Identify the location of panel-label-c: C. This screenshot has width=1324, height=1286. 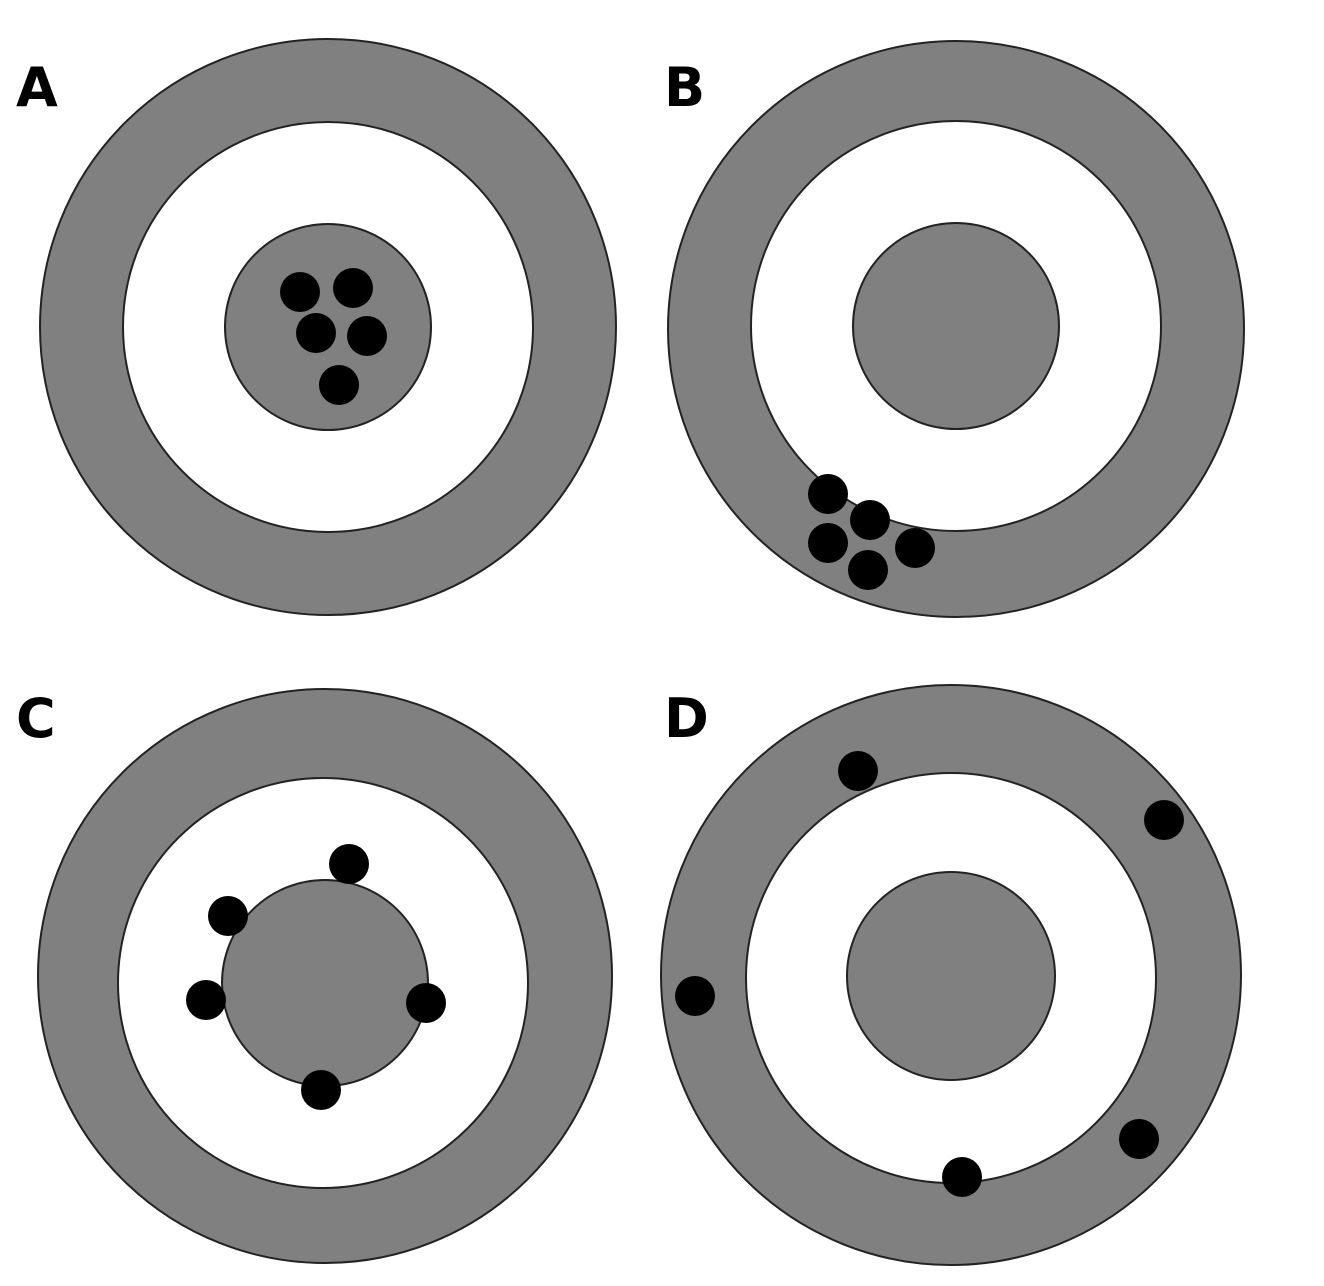
(36, 718).